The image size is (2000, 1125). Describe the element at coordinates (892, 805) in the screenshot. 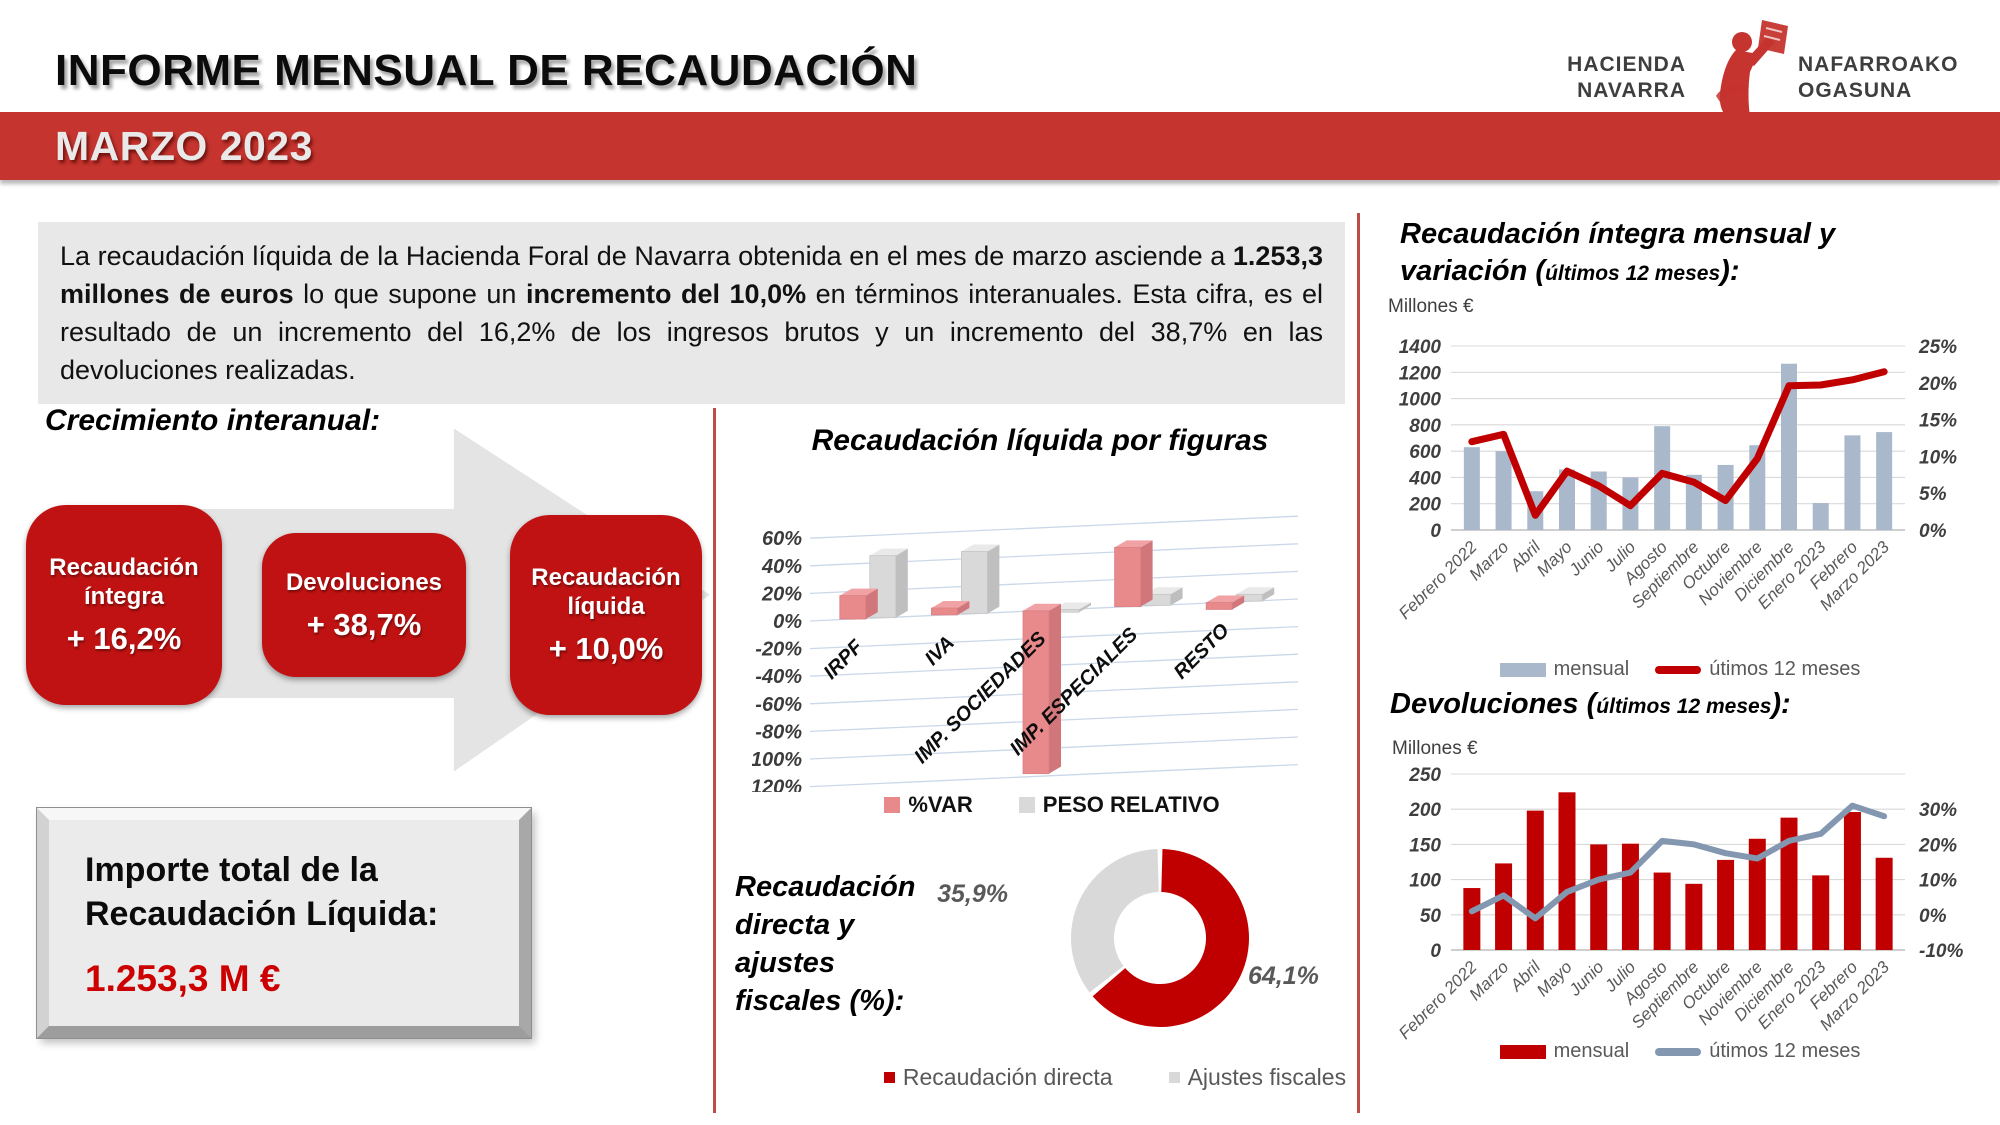

I see `var-swatch-icon` at that location.